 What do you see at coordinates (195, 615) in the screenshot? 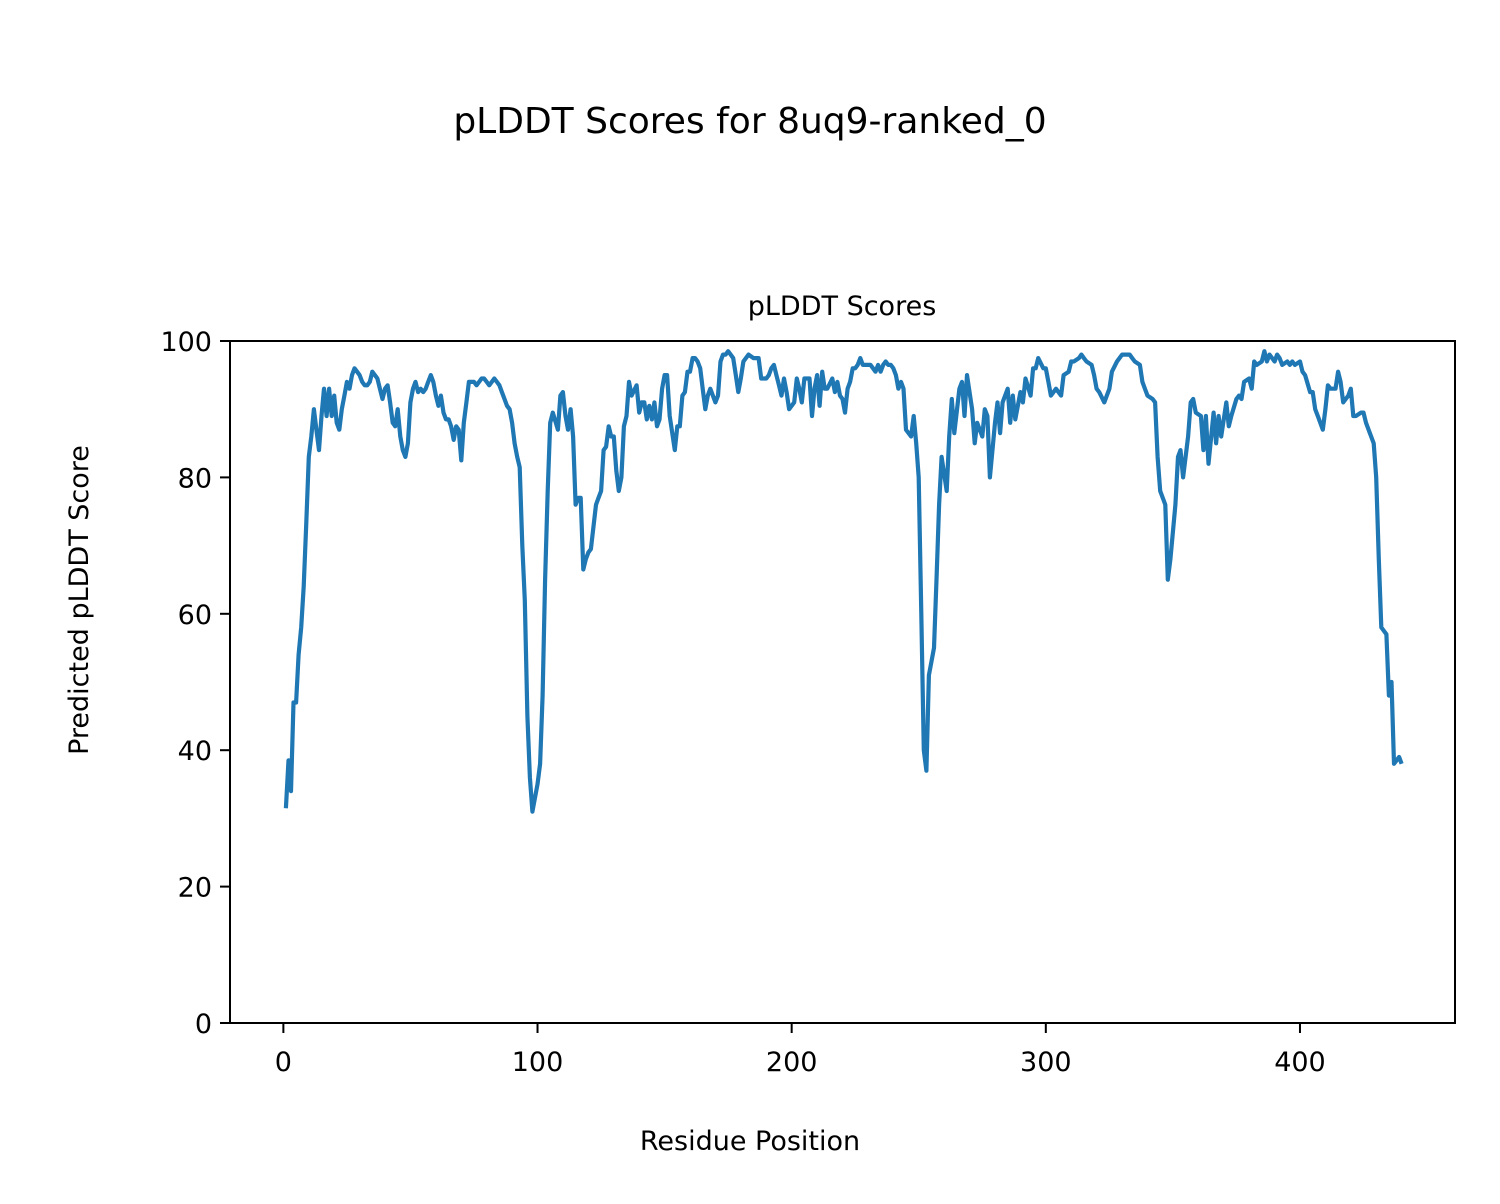
I see `y-tick-label: 60` at bounding box center [195, 615].